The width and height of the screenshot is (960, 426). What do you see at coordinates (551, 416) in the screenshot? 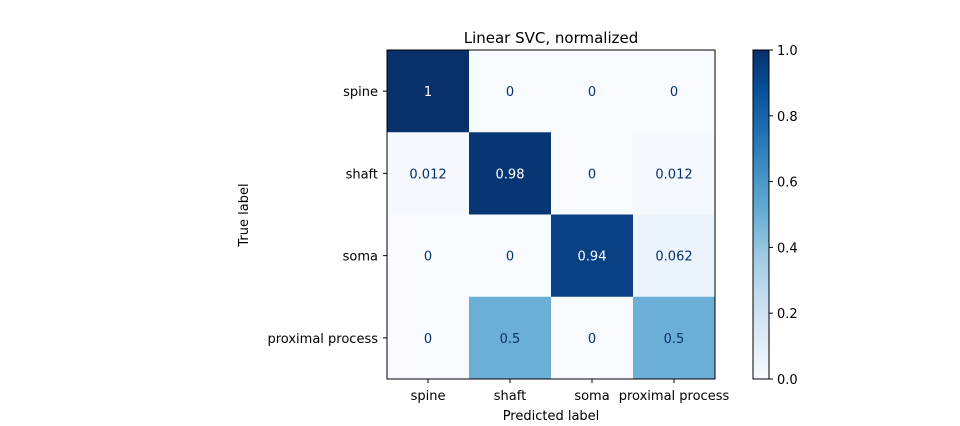
I see `x-axis-label: Predicted label` at bounding box center [551, 416].